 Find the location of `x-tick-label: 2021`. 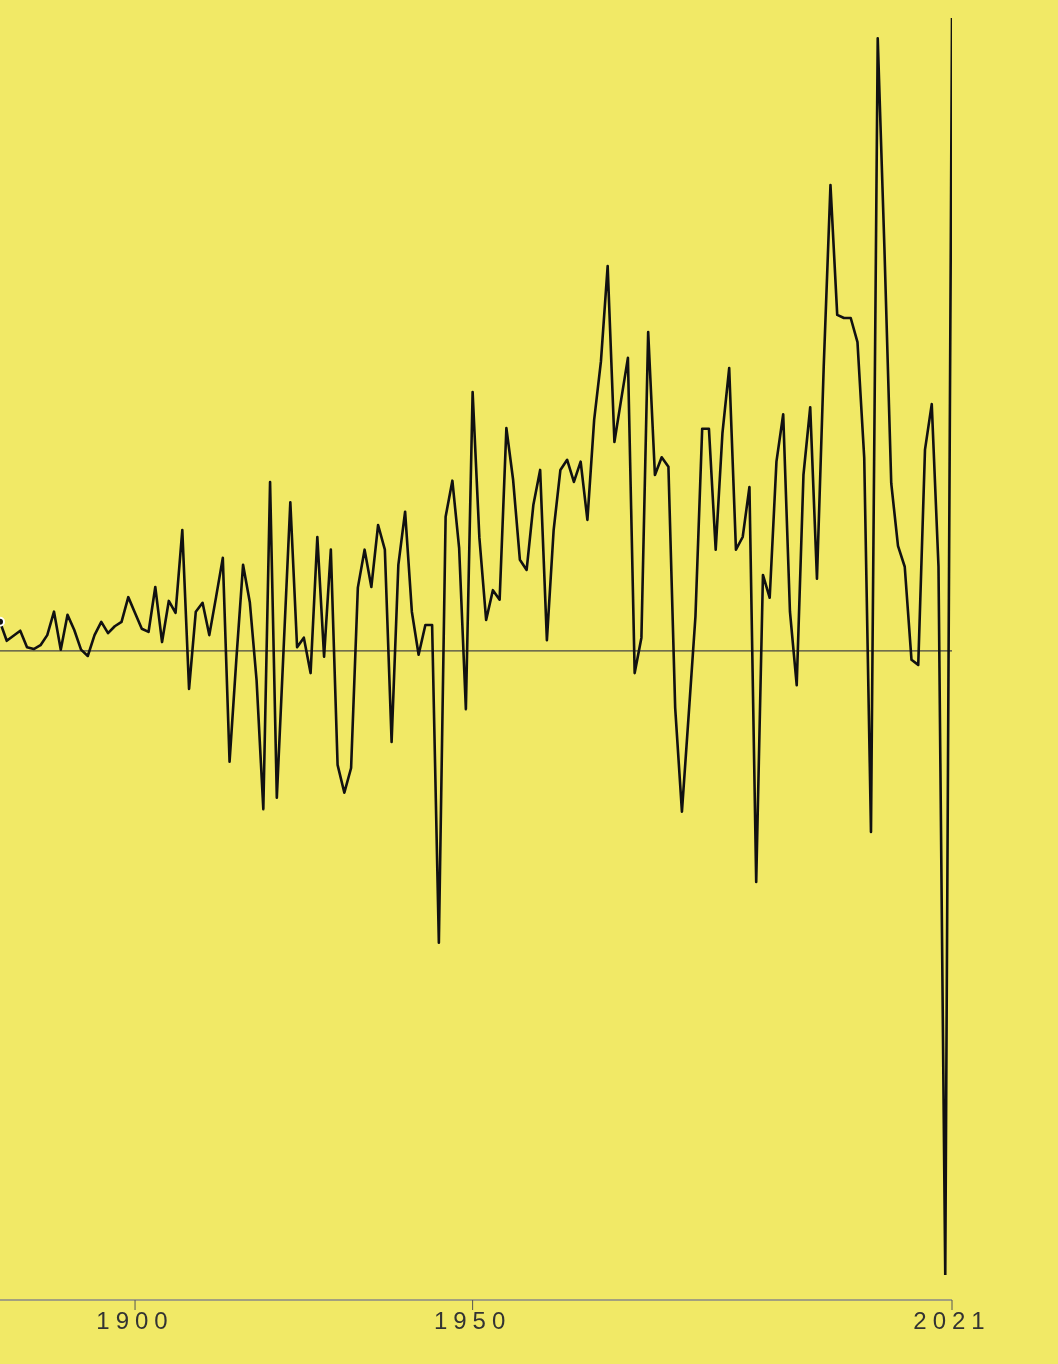

x-tick-label: 2021 is located at coordinates (952, 1321).